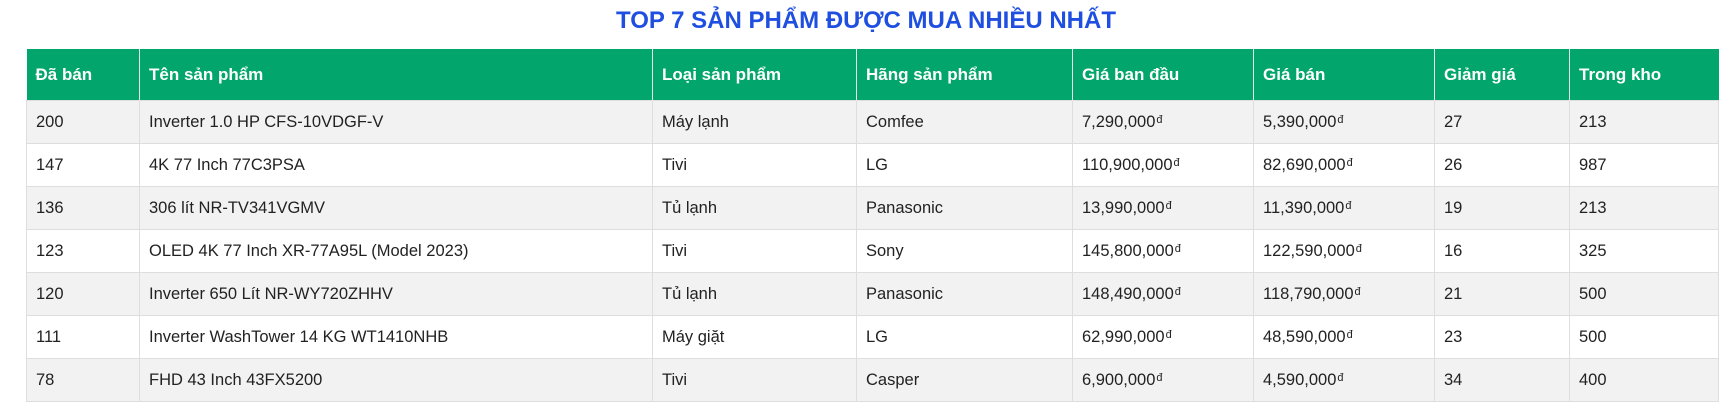  What do you see at coordinates (1163, 337) in the screenshot?
I see `cell-original-price: 62,990,000đ` at bounding box center [1163, 337].